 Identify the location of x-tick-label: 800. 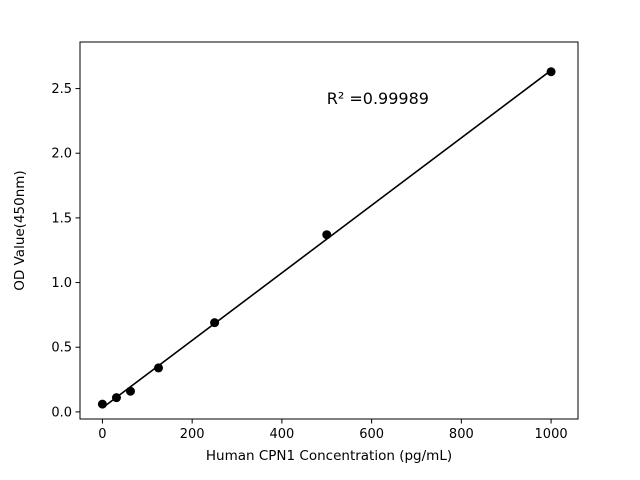
(461, 434).